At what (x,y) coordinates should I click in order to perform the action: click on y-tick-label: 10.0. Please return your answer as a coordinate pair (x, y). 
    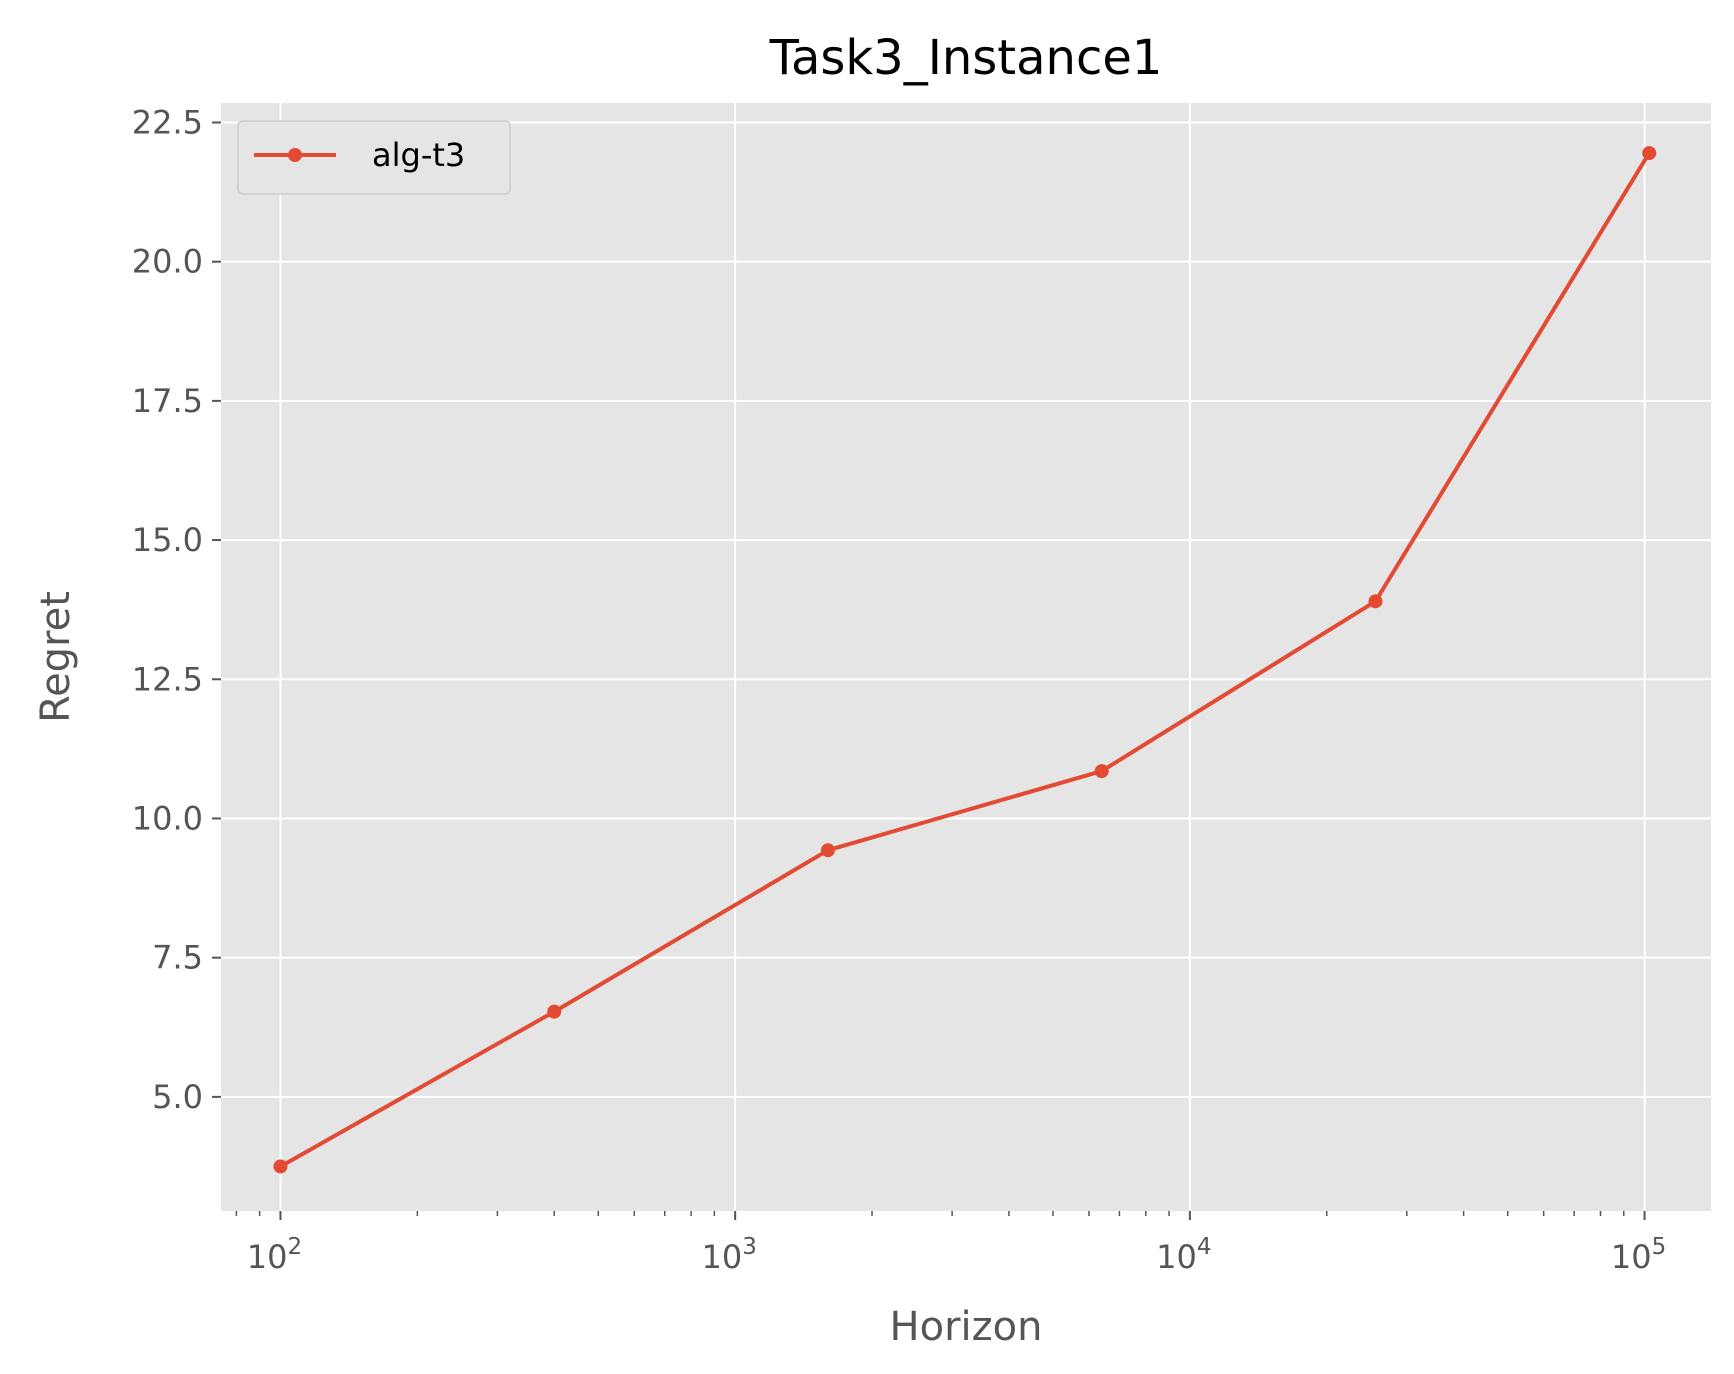
    Looking at the image, I should click on (167, 818).